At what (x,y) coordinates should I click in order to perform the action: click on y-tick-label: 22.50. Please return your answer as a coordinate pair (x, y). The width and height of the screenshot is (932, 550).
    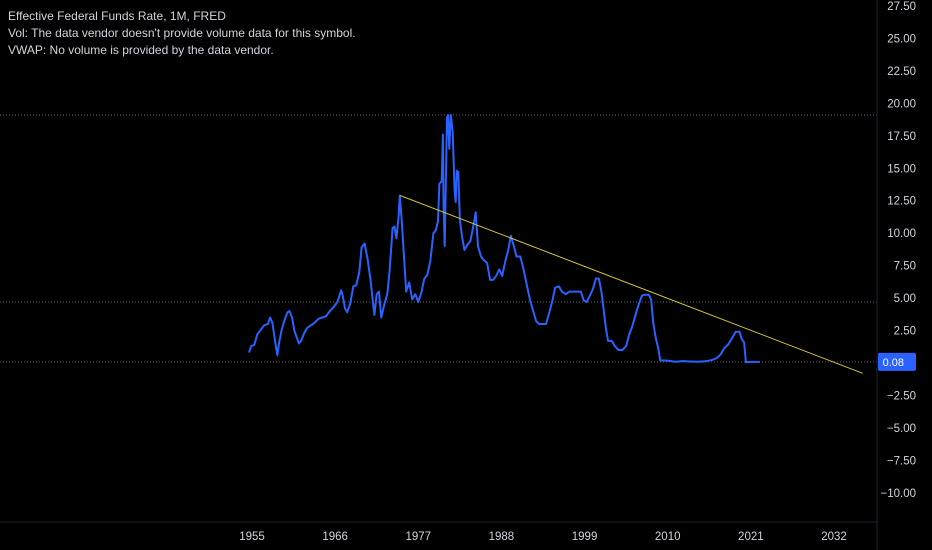
    Looking at the image, I should click on (901, 72).